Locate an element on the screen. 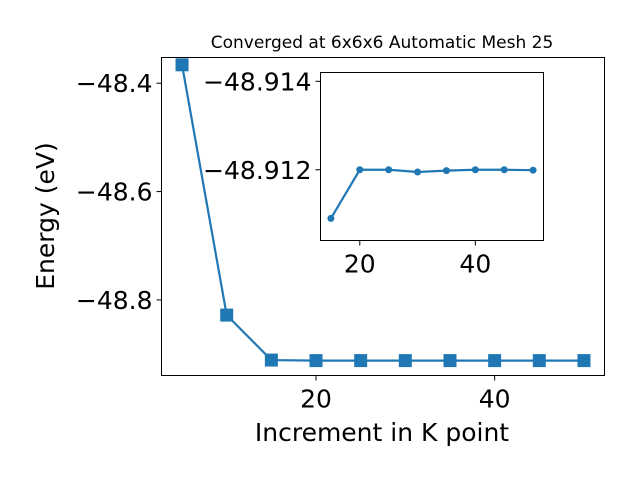 The image size is (640, 485). main-y-tick-label: −48.4 is located at coordinates (114, 83).